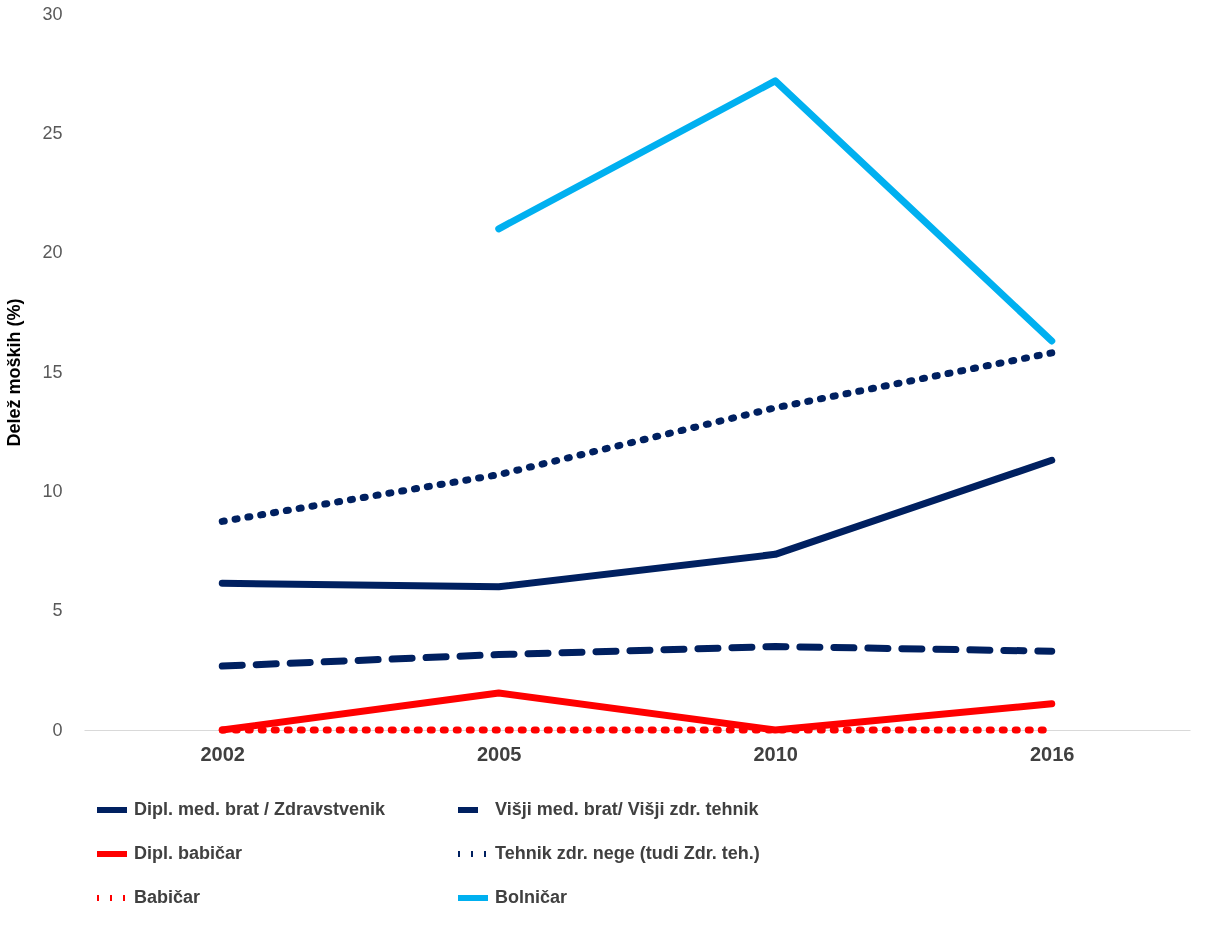  What do you see at coordinates (57, 610) in the screenshot?
I see `y-tick-label: 5` at bounding box center [57, 610].